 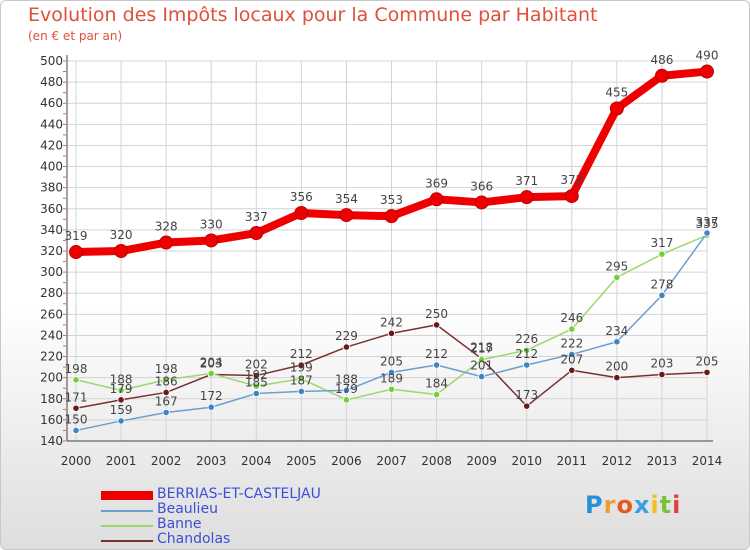 I want to click on data-label-1: 185, so click(x=256, y=383).